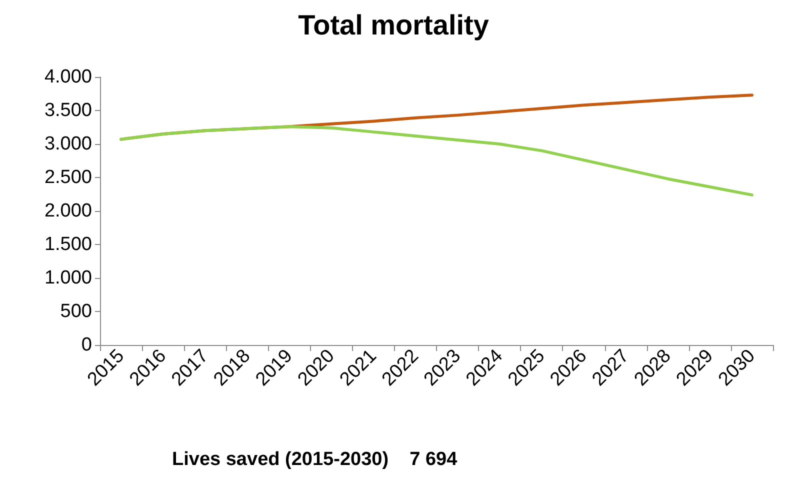  I want to click on y-tick-label: 4.000, so click(68, 77).